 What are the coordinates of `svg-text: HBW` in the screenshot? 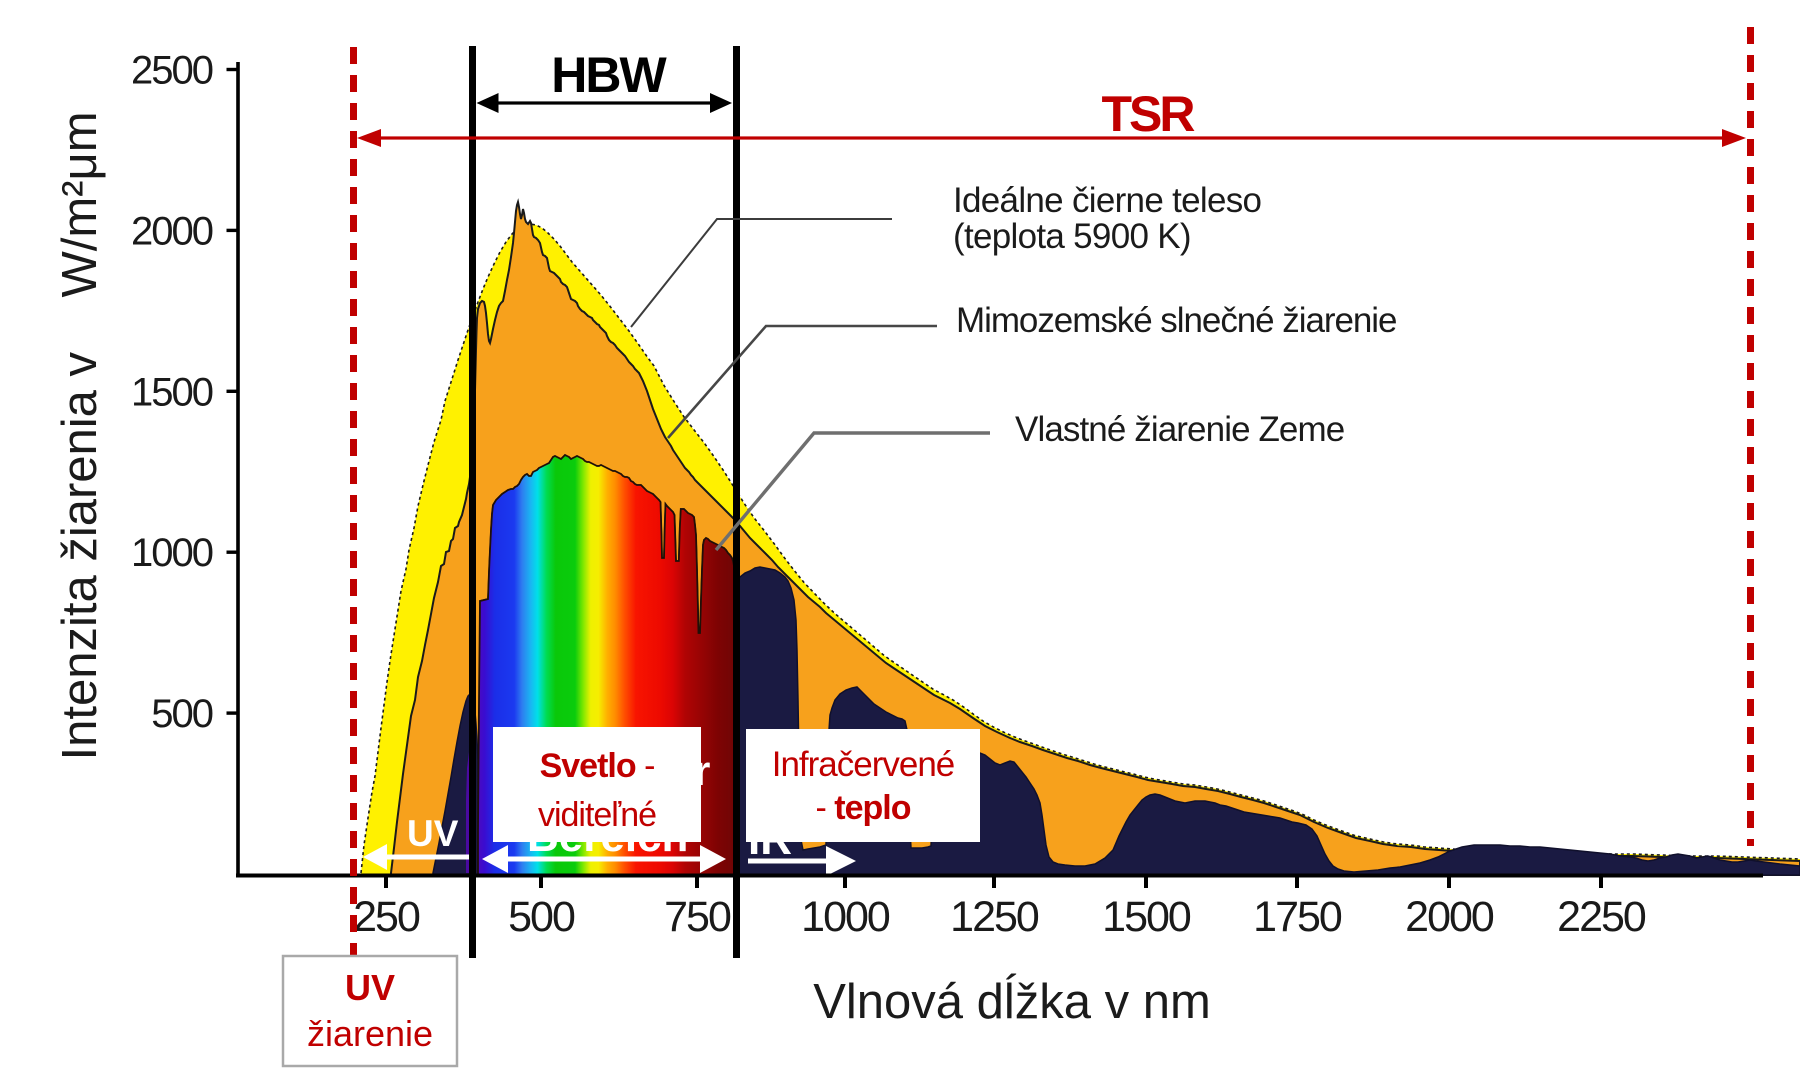 It's located at (609, 75).